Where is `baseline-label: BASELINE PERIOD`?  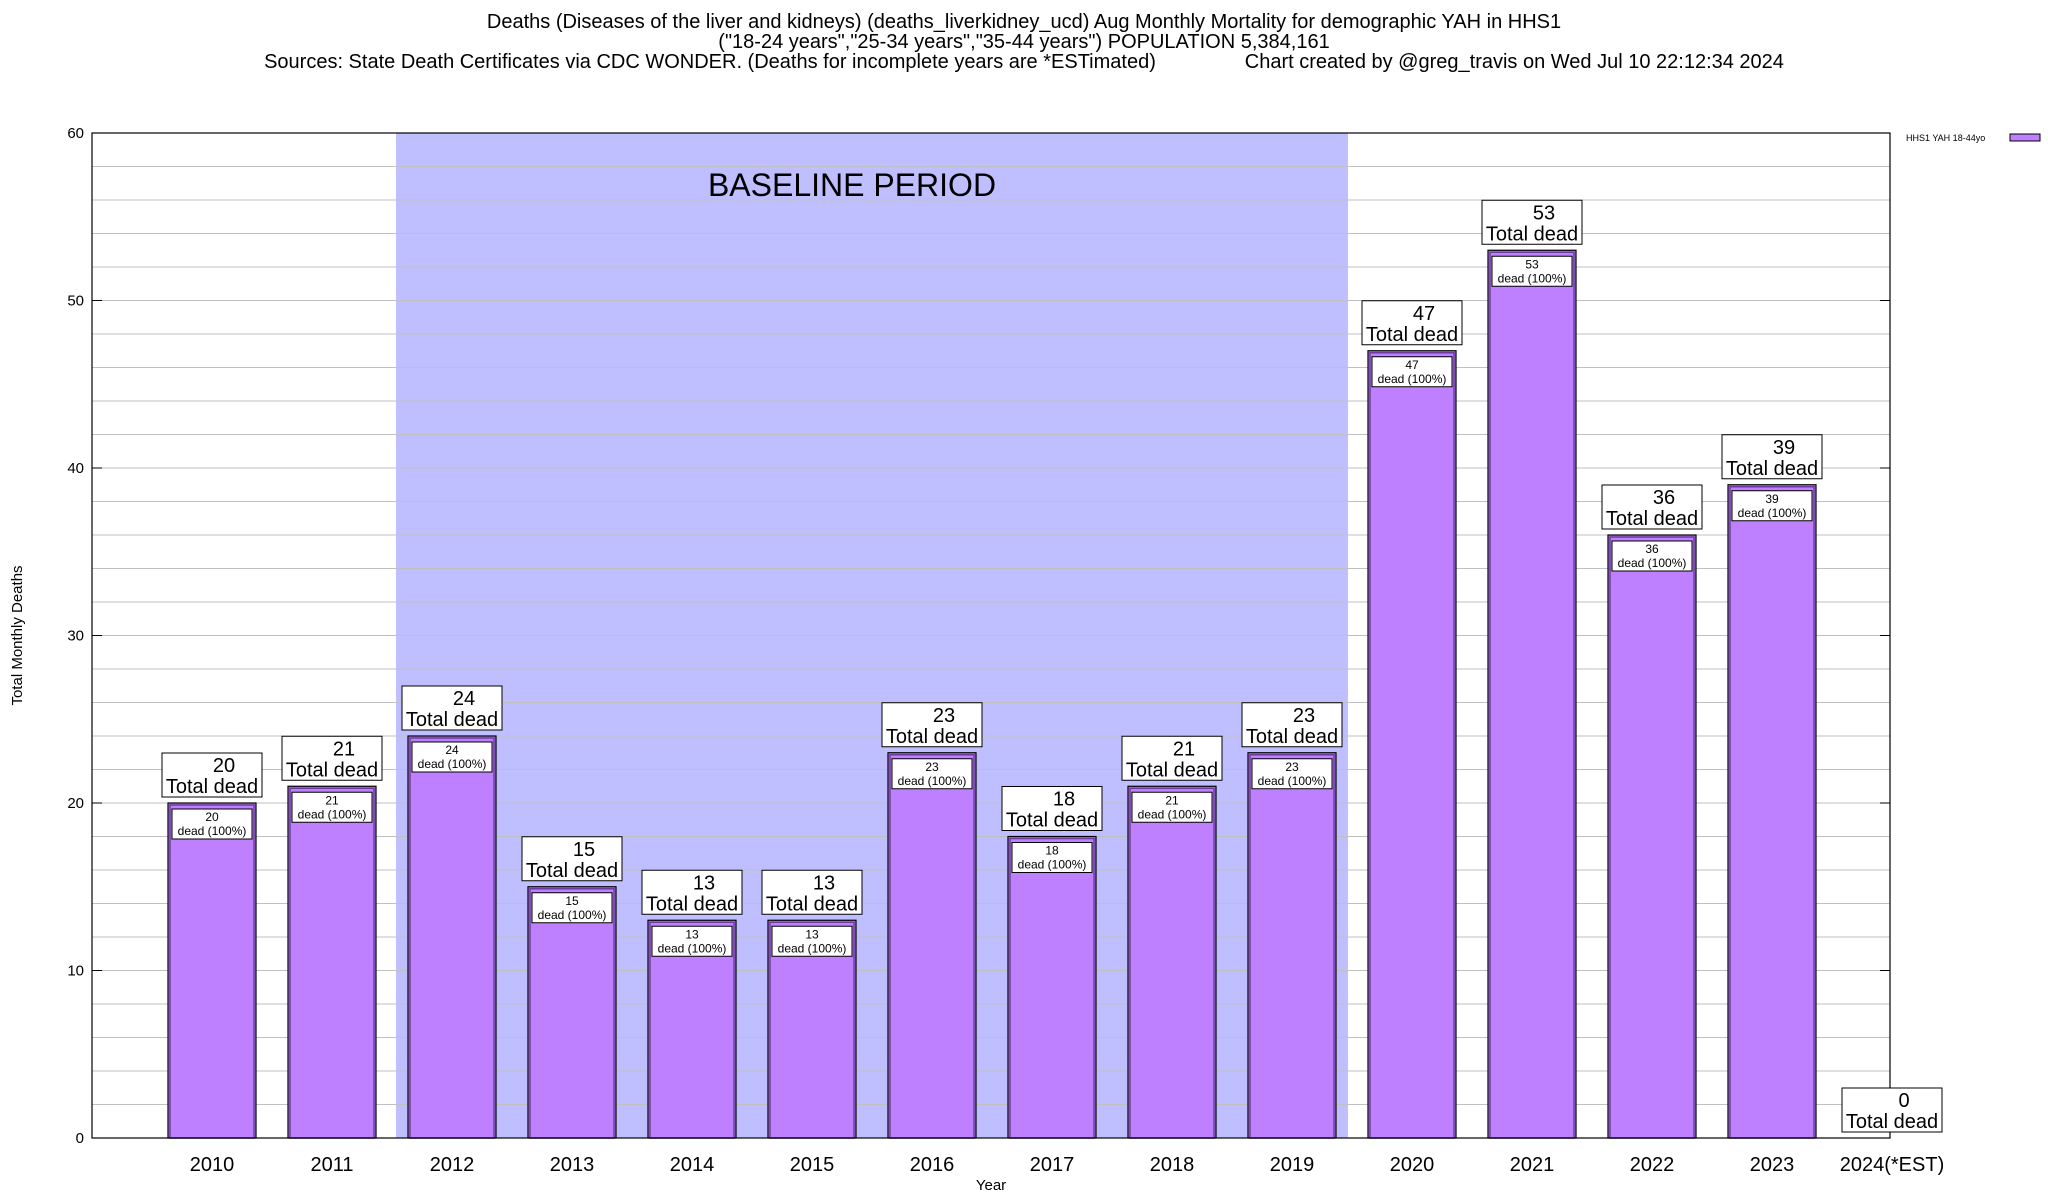 baseline-label: BASELINE PERIOD is located at coordinates (852, 185).